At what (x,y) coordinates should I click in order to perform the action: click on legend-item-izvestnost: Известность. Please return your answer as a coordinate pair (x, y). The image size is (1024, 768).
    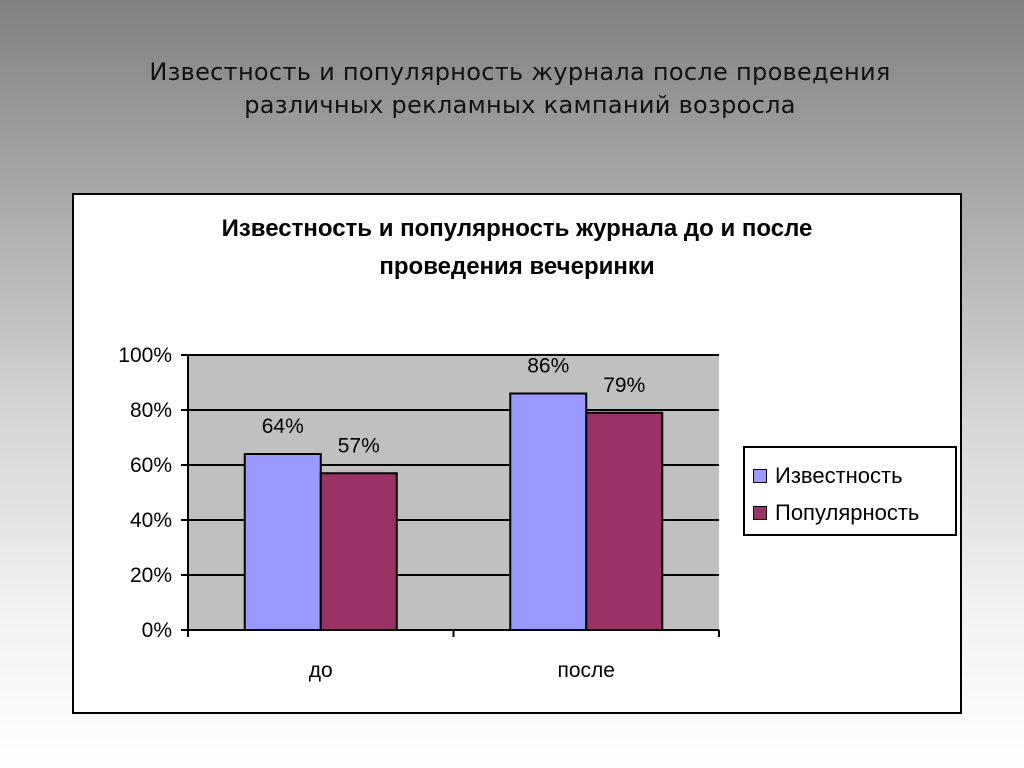
    Looking at the image, I should click on (828, 476).